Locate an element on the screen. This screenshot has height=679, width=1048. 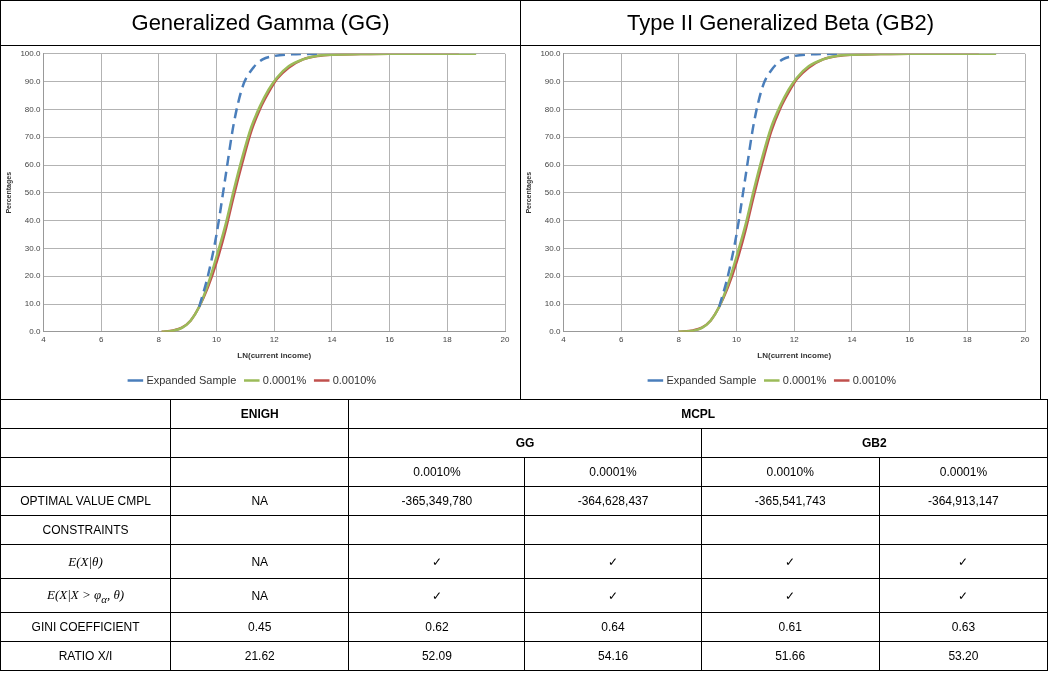
text: -365,349,780 is located at coordinates (437, 501).